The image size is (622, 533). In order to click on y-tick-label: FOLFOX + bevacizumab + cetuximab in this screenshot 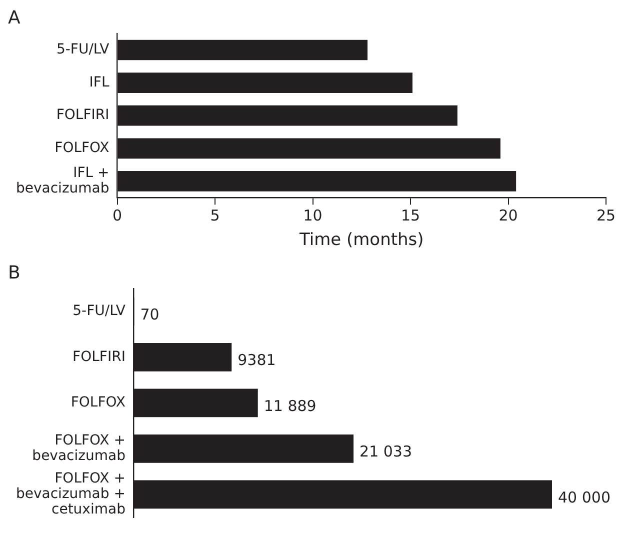, I will do `click(71, 494)`.